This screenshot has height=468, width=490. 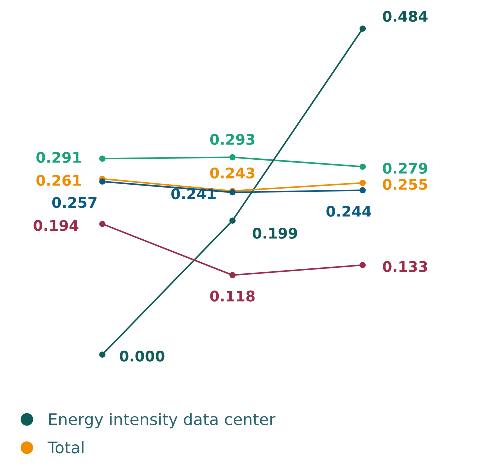 I want to click on data-label: 0.257, so click(x=74, y=202).